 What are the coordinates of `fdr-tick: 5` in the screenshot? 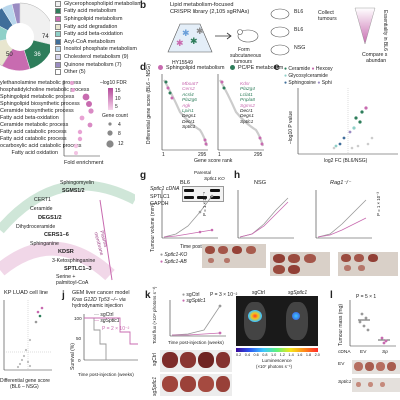 It's located at (116, 107).